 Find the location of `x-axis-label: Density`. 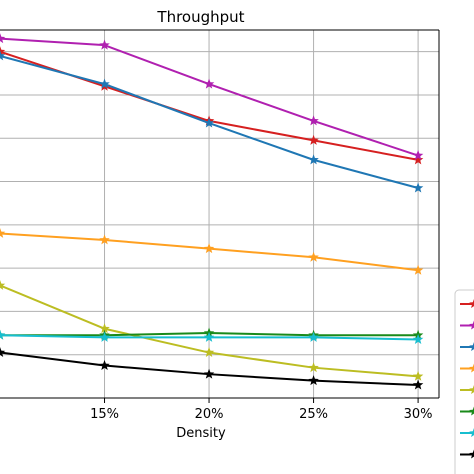

x-axis-label: Density is located at coordinates (201, 433).